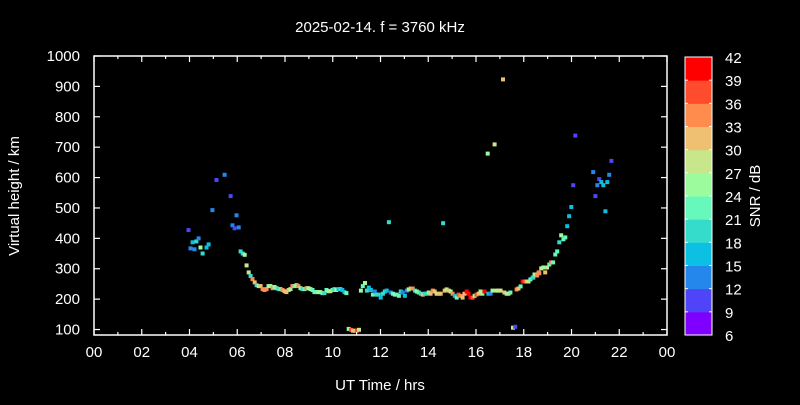  What do you see at coordinates (380, 385) in the screenshot?
I see `x-axis-label: UT Time / hrs` at bounding box center [380, 385].